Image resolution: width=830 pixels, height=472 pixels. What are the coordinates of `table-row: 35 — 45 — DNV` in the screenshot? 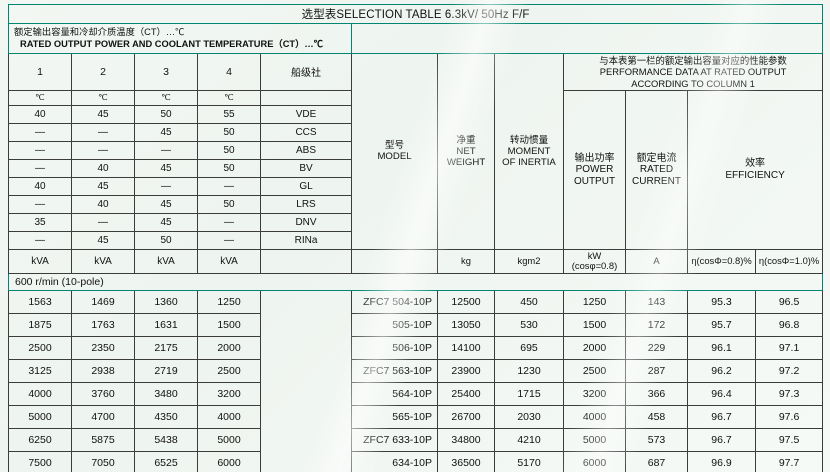 It's located at (415, 222).